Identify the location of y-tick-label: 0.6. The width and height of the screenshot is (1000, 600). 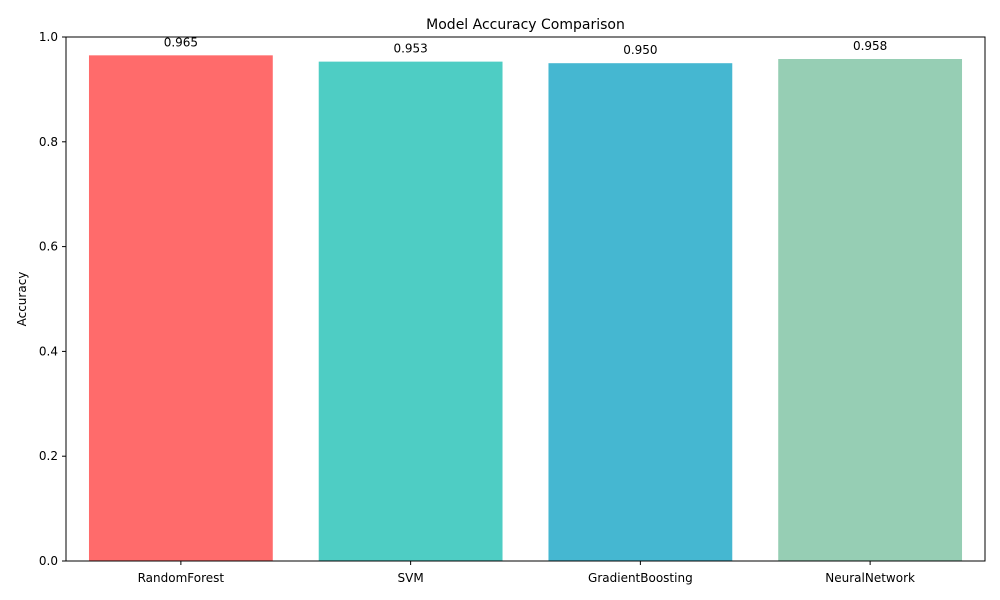
(48, 247).